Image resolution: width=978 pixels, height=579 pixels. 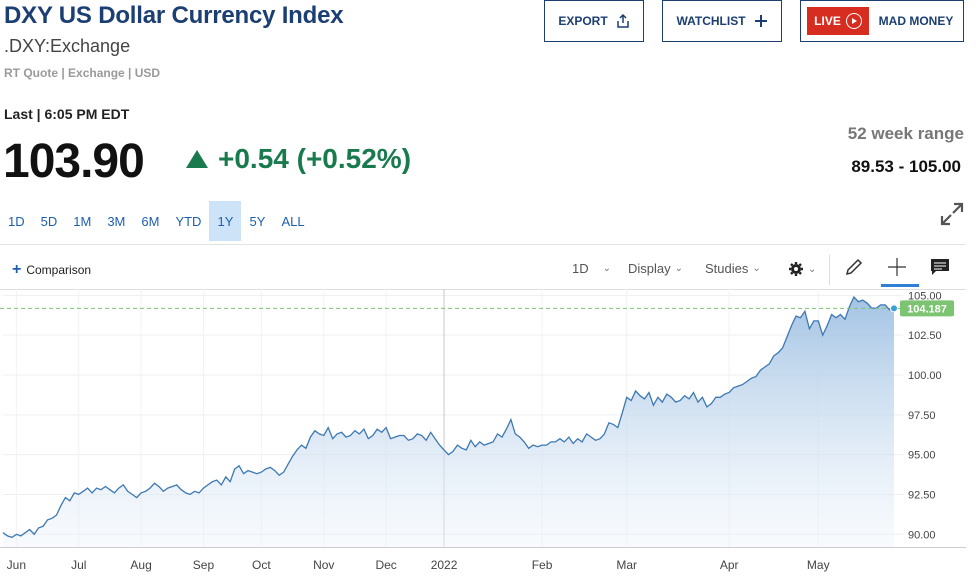 I want to click on settings-dropdown: ⌄, so click(x=802, y=269).